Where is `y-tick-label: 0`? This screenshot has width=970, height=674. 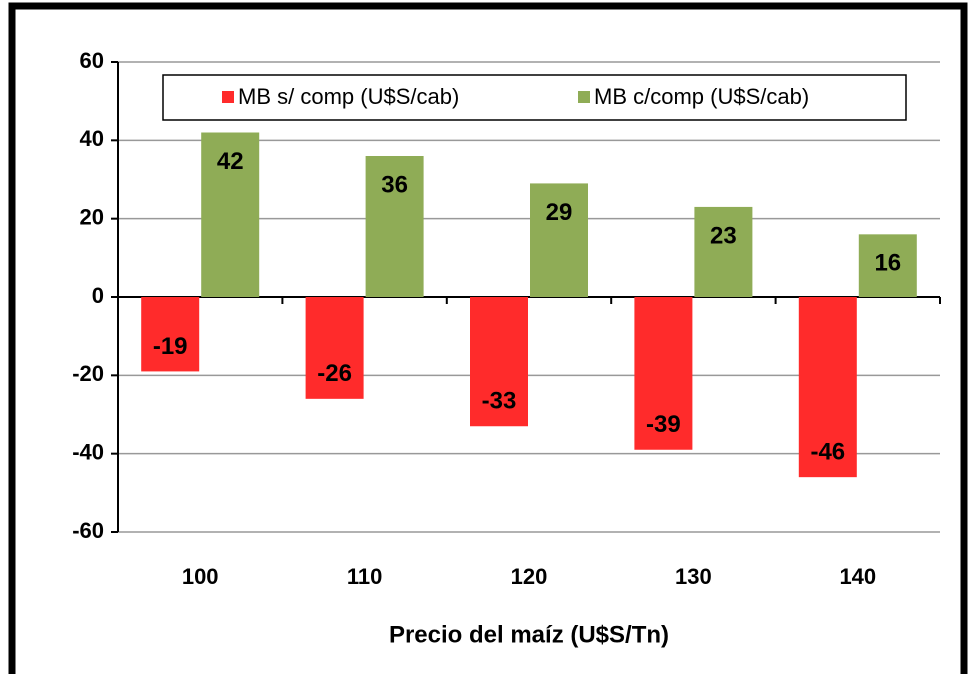 y-tick-label: 0 is located at coordinates (98, 295).